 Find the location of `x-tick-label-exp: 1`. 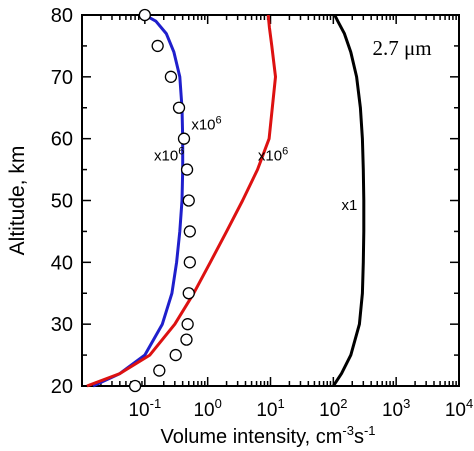

x-tick-label-exp: 1 is located at coordinates (280, 403).